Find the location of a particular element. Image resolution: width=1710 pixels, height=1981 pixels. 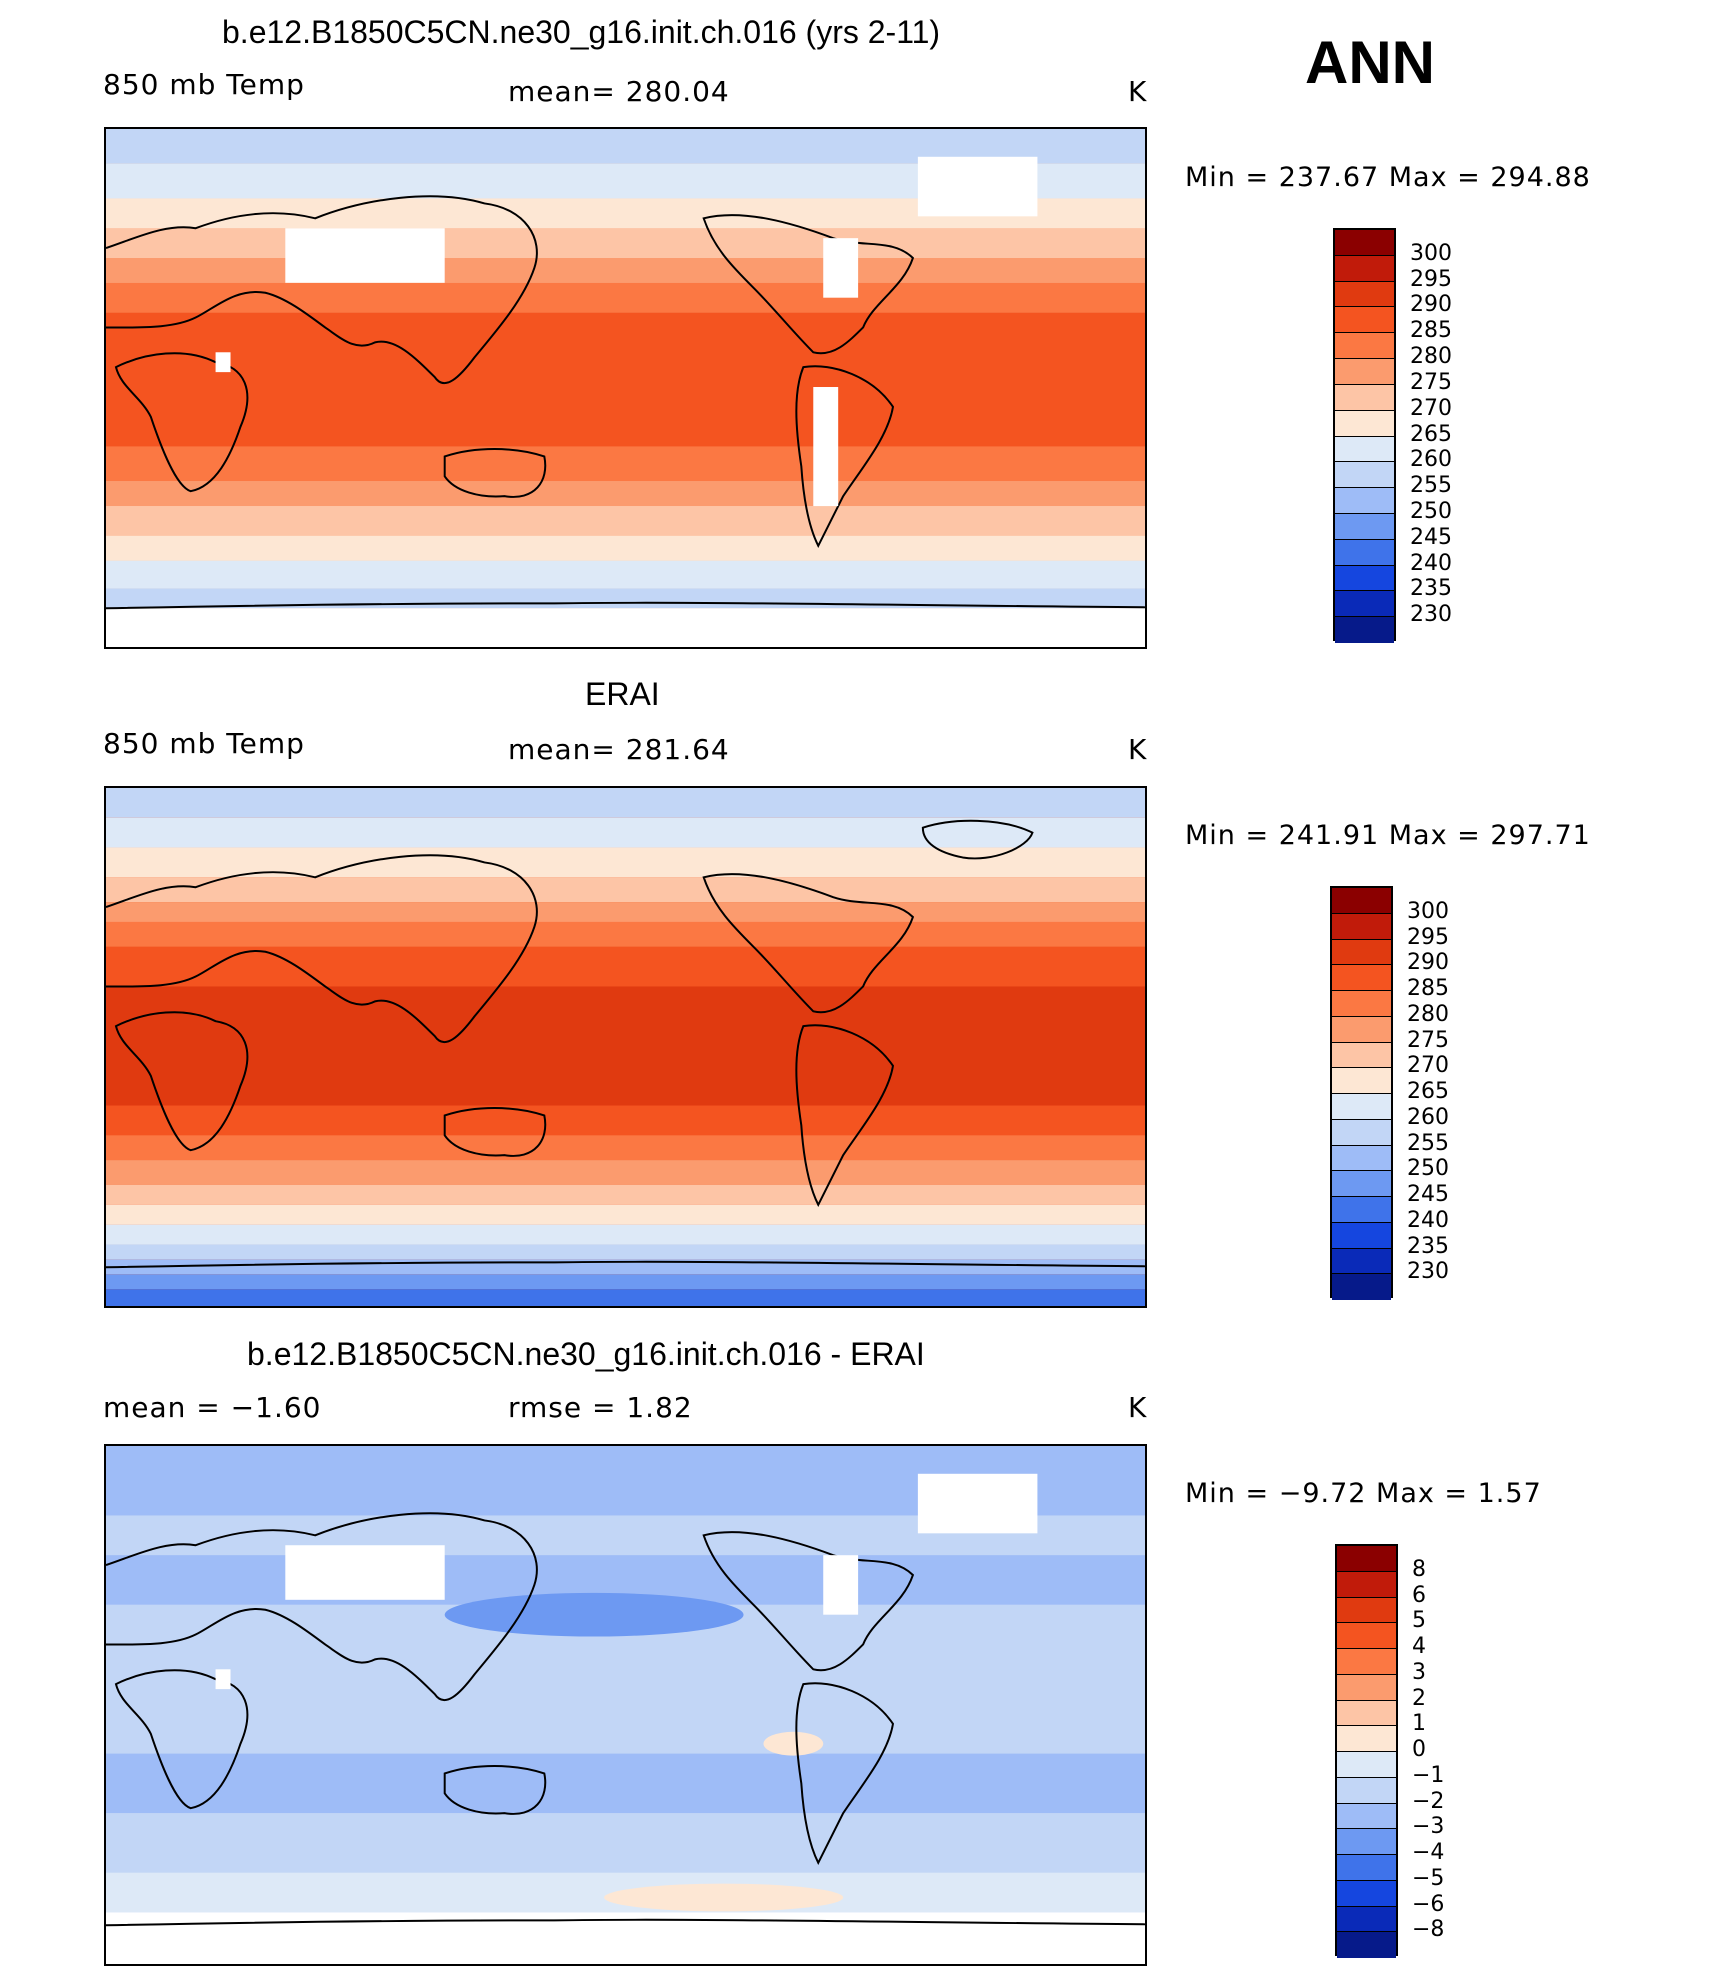

colorbar-level-label: −5 is located at coordinates (1428, 1878).